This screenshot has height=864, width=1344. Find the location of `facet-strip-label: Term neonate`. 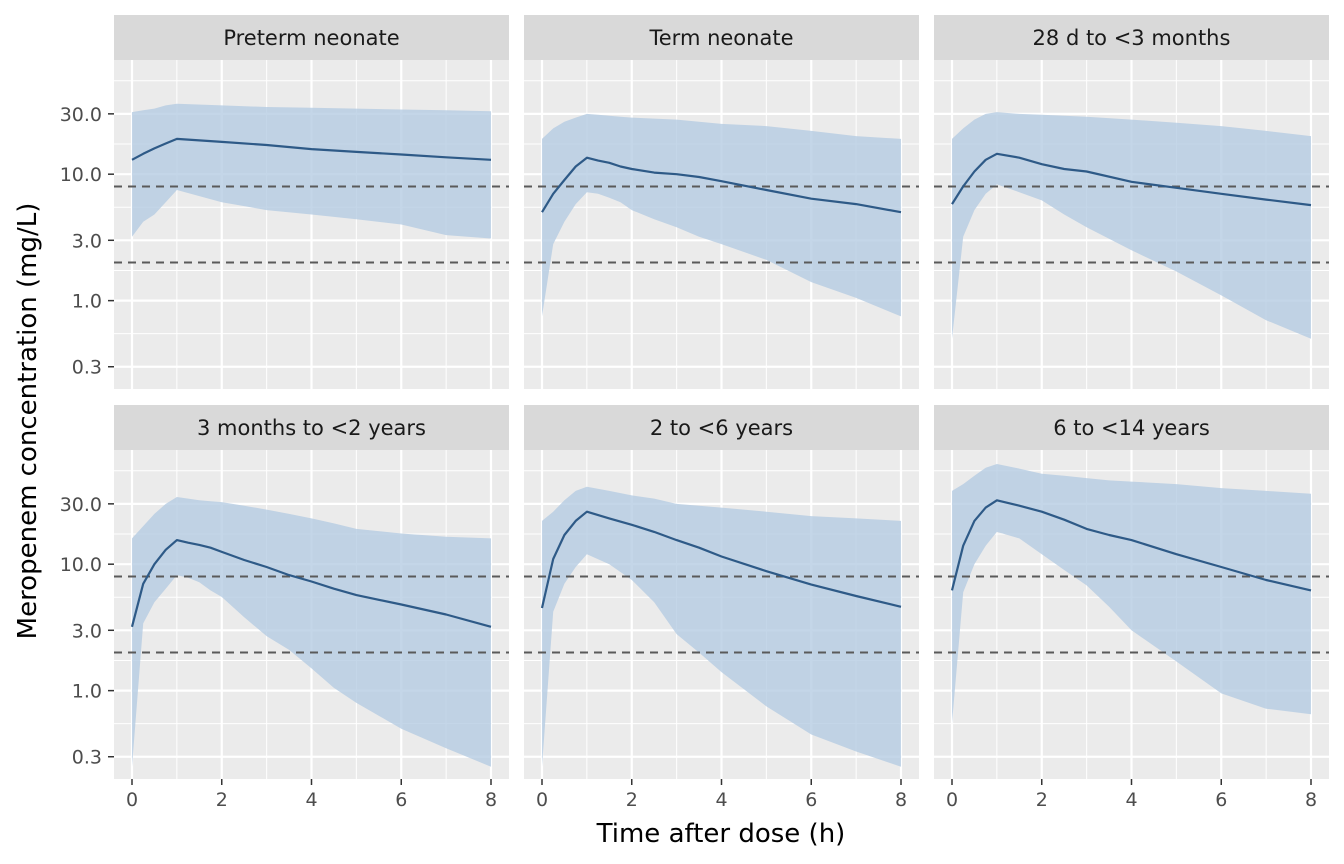

facet-strip-label: Term neonate is located at coordinates (721, 38).